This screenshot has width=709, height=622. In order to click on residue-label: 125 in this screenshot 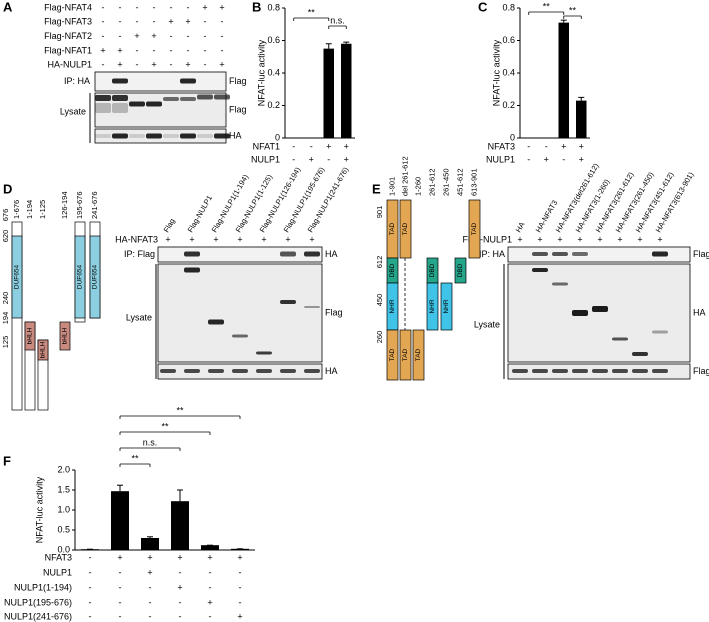, I will do `click(5, 342)`.